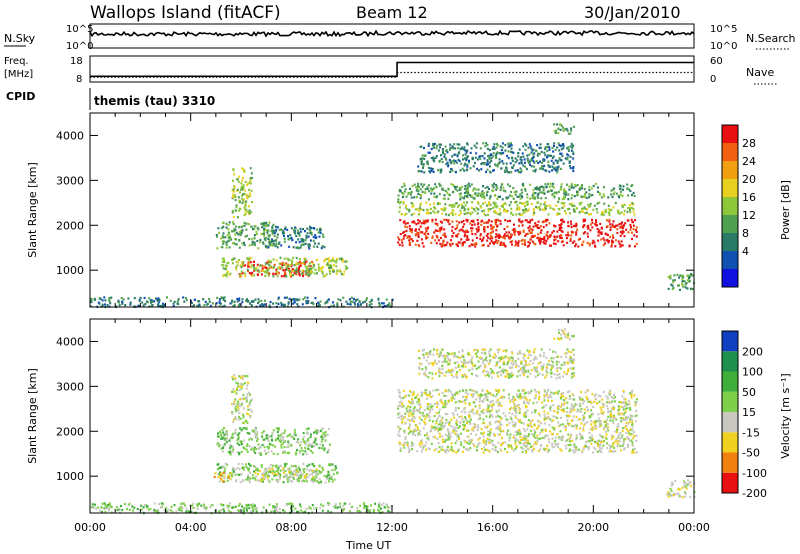 This screenshot has height=554, width=800. What do you see at coordinates (79, 29) in the screenshot?
I see `noise-tick-left-top: 10^5` at bounding box center [79, 29].